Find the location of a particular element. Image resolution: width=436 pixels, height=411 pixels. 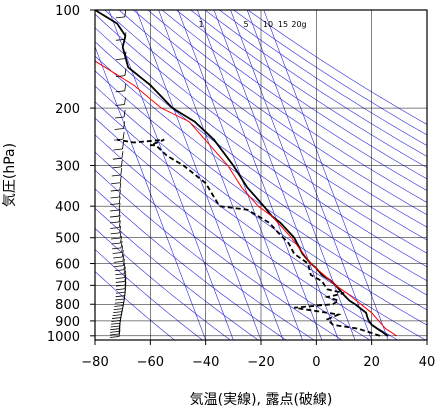

y-tick-label: 700 is located at coordinates (67, 286).